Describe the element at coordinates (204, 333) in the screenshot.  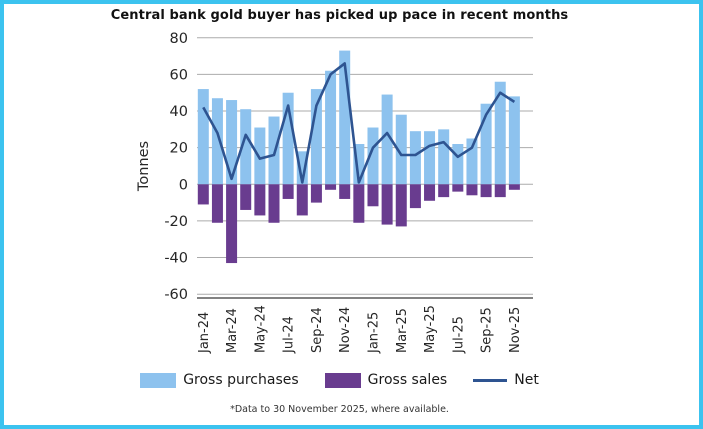
I see `x-tick-label-Jan-24: Jan-24` at that location.